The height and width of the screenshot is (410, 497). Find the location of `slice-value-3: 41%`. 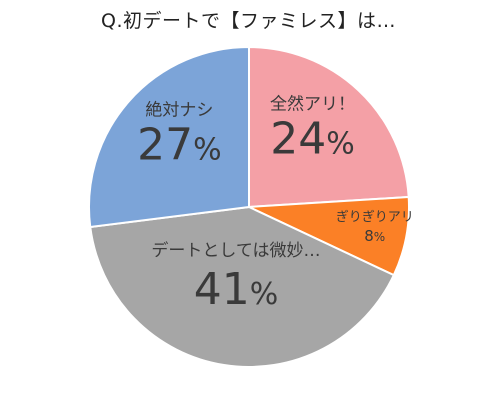

slice-value-3: 41% is located at coordinates (236, 289).